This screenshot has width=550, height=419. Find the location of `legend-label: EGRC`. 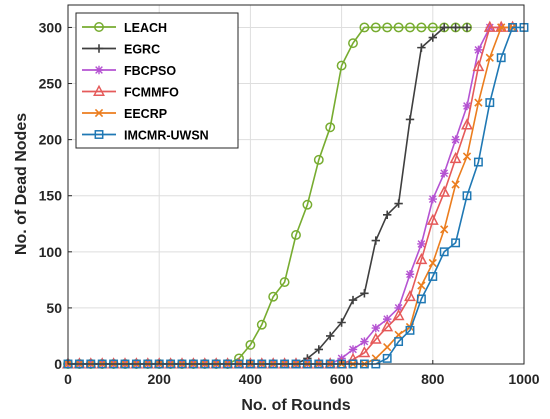

legend-label: EGRC is located at coordinates (142, 50).